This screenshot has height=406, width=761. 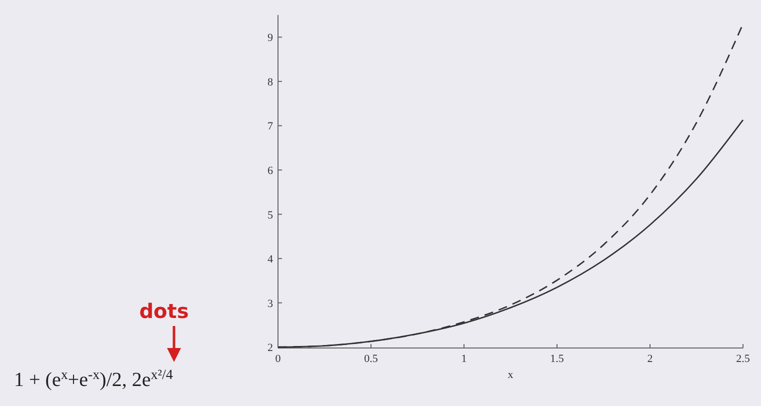 What do you see at coordinates (164, 311) in the screenshot?
I see `text: dots` at bounding box center [164, 311].